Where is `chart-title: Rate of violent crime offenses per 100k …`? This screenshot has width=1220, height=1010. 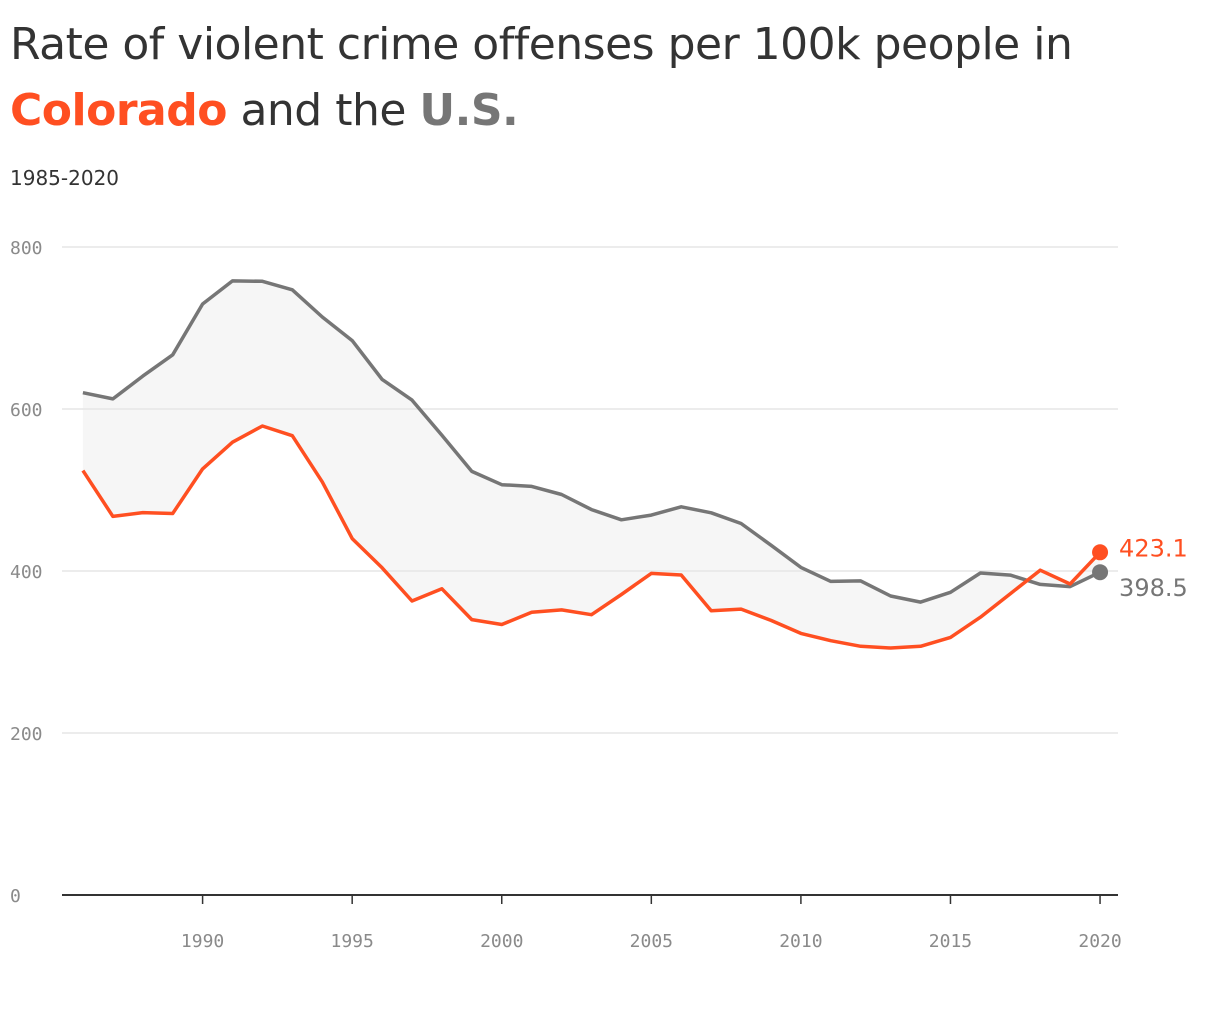
chart-title: Rate of violent crime offenses per 100k … is located at coordinates (605, 78).